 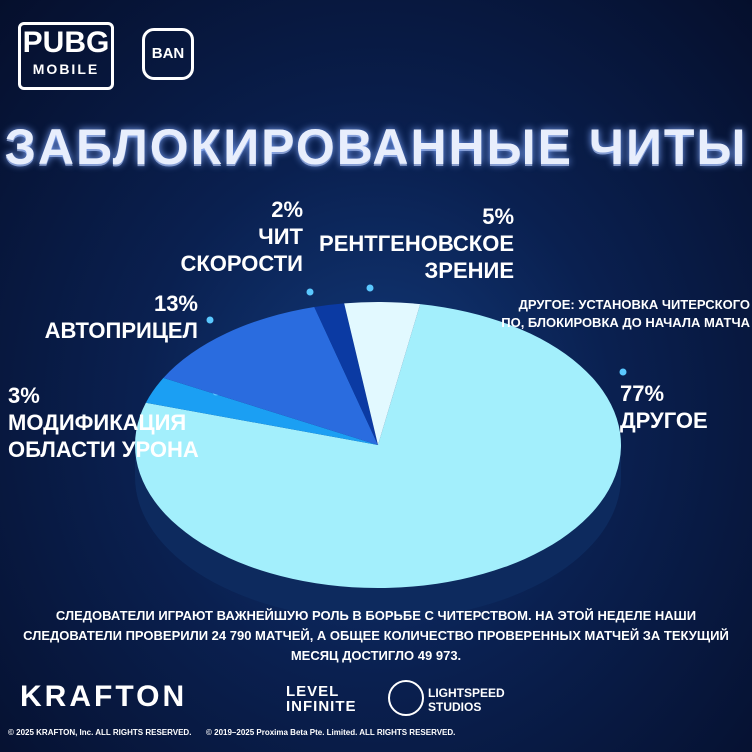 I want to click on logo-main: PUBG, so click(x=66, y=42).